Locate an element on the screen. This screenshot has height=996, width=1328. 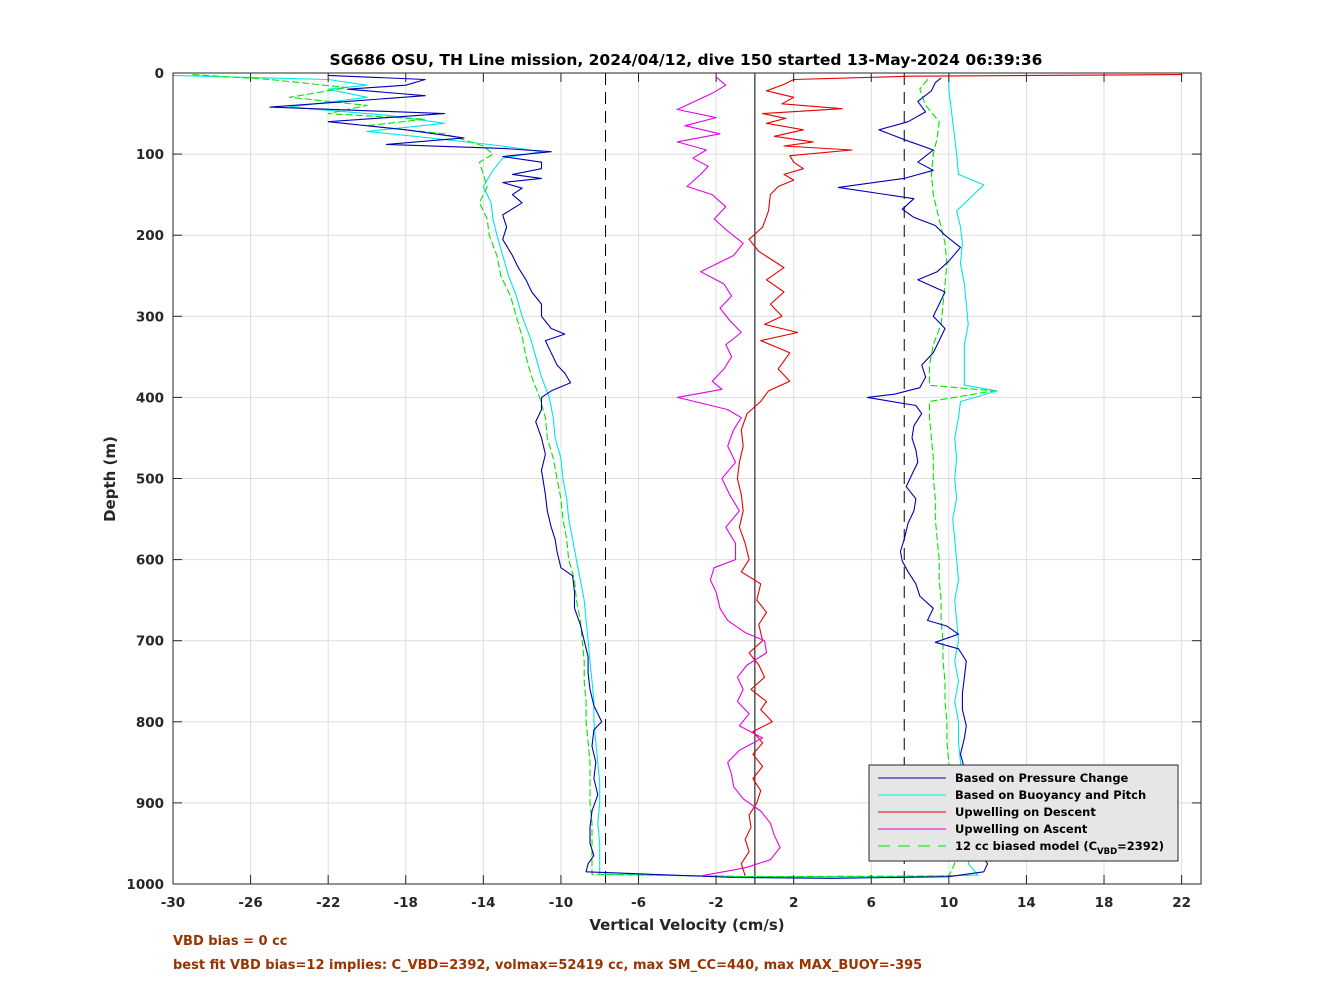
legend-label: Upwelling on Ascent is located at coordinates (1021, 829).